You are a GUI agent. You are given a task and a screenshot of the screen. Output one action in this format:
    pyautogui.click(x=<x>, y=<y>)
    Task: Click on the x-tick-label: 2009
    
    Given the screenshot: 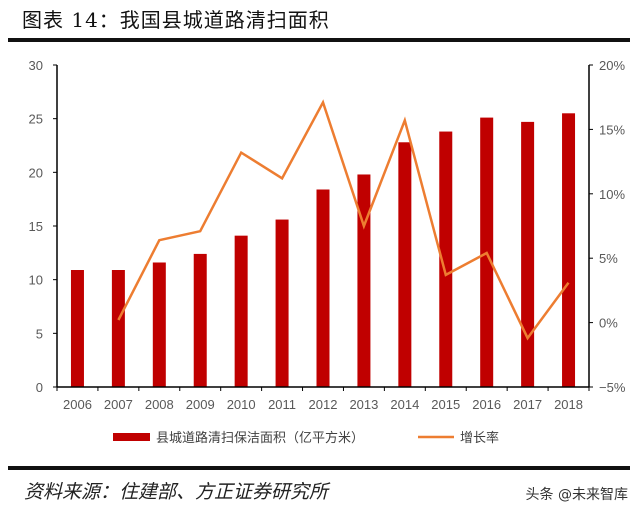 What is the action you would take?
    pyautogui.click(x=200, y=404)
    